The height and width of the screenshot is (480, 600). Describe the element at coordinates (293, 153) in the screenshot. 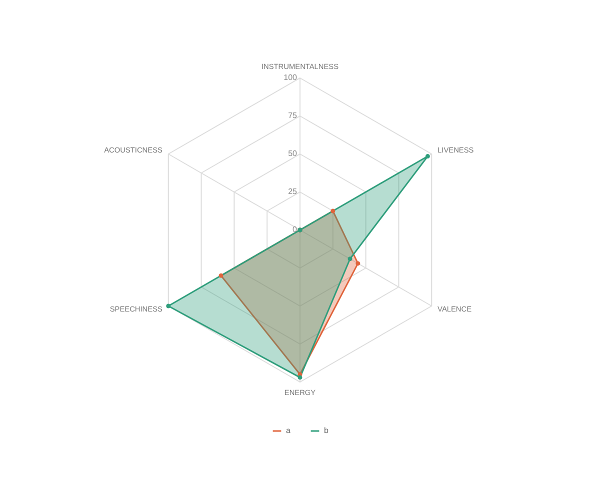

I see `y-tick-label: 50` at that location.